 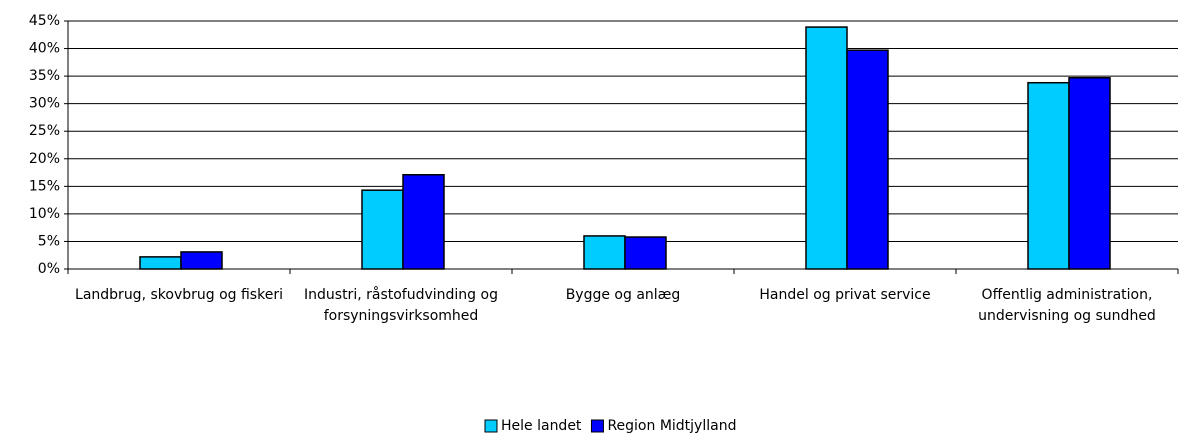 I want to click on y-tick-label: 10%, so click(x=44, y=214).